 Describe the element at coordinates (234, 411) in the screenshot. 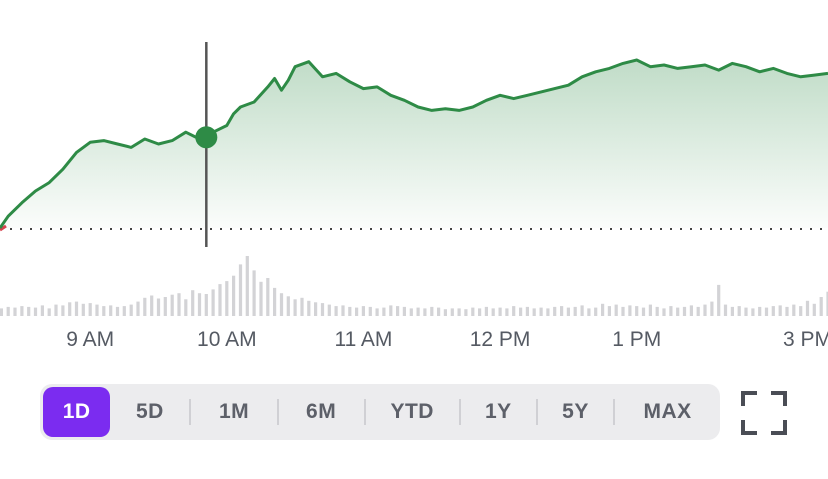

I see `range-button-1m: 1M` at that location.